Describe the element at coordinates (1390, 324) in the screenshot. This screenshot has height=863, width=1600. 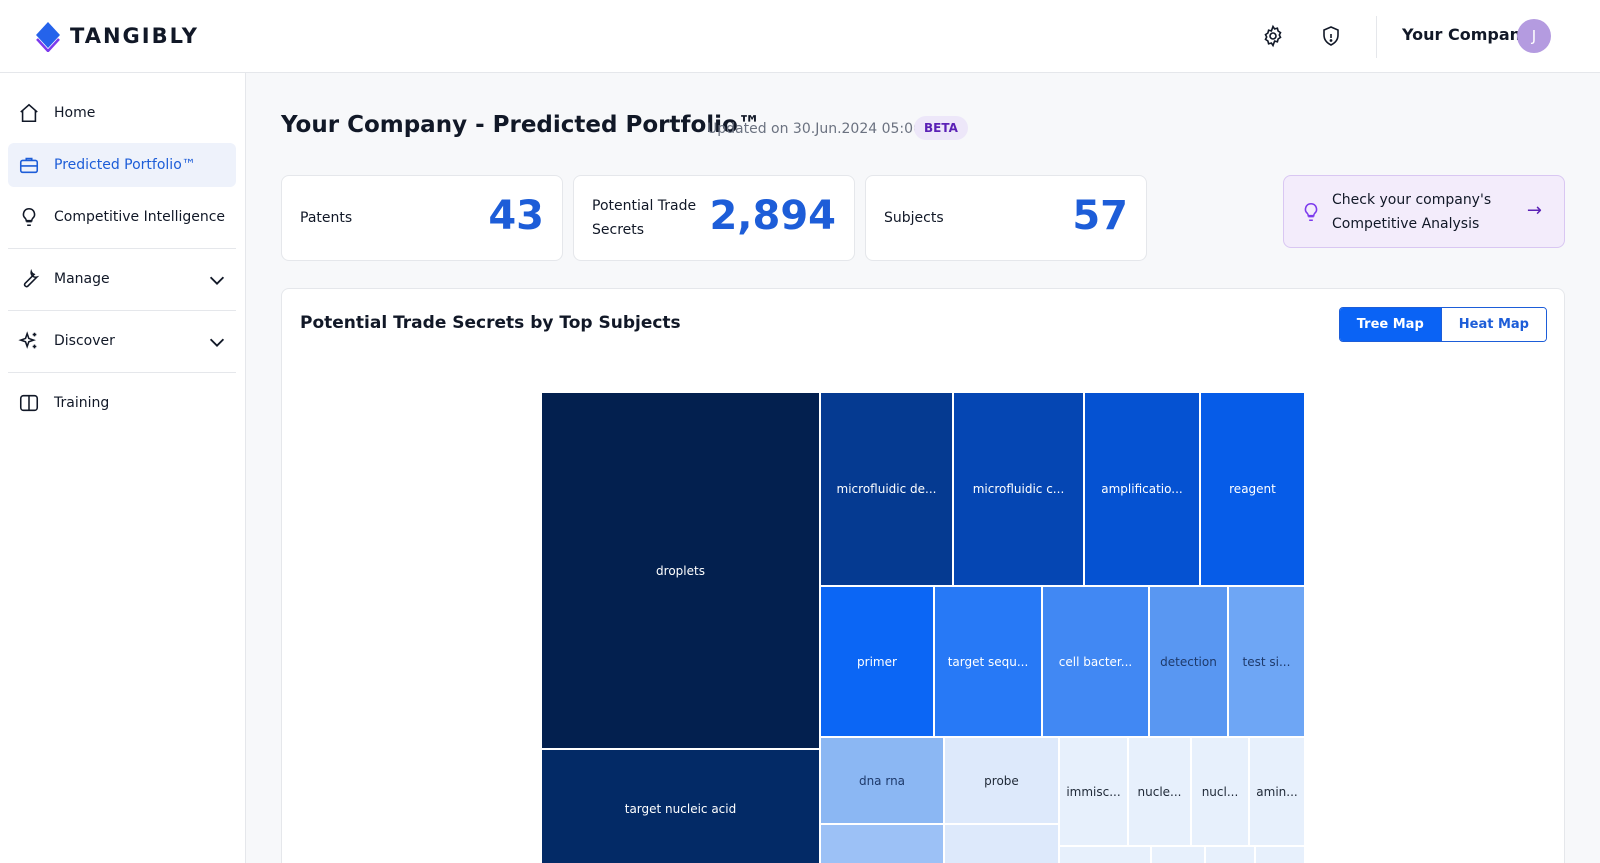
I see `tree-map-button: Tree Map` at that location.